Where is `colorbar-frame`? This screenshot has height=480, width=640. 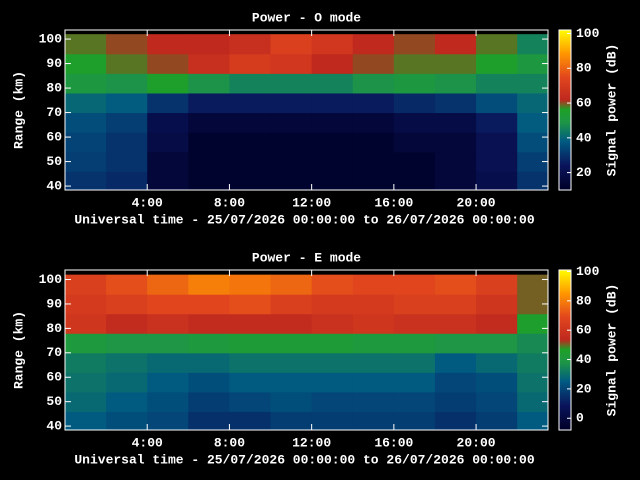 colorbar-frame is located at coordinates (565, 350).